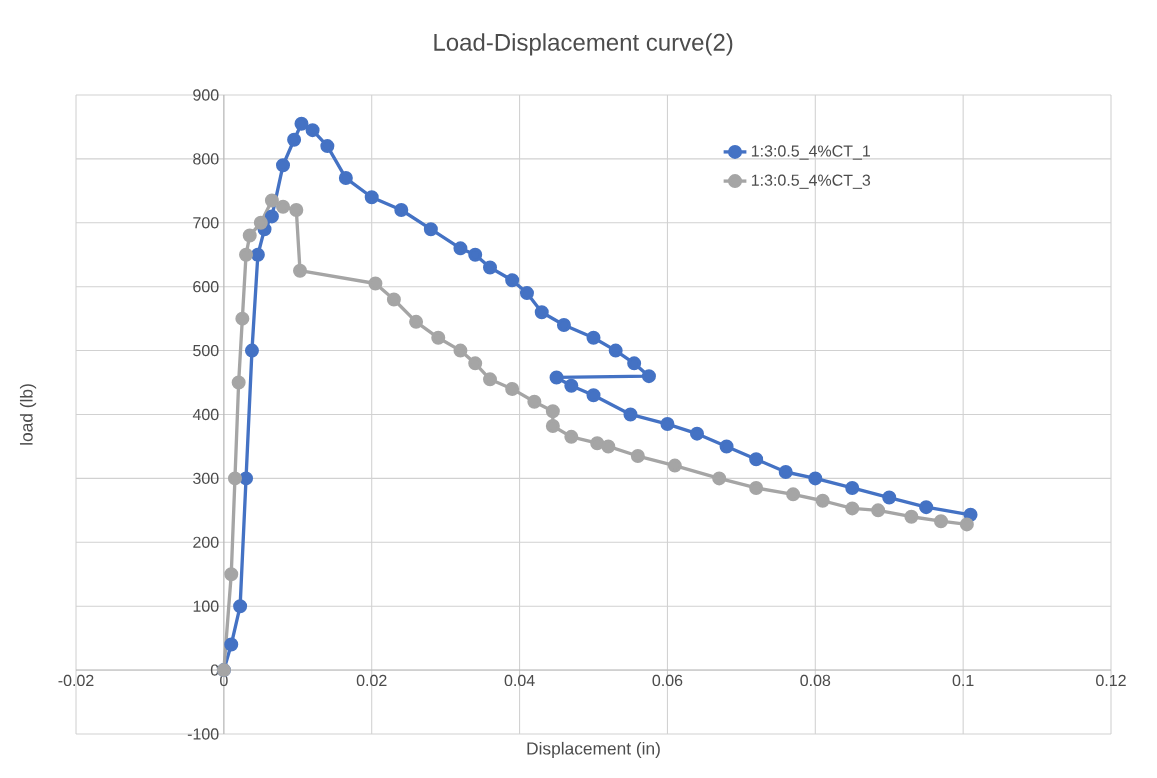 The height and width of the screenshot is (778, 1157). What do you see at coordinates (519, 680) in the screenshot?
I see `x-tick-label: 0.04` at bounding box center [519, 680].